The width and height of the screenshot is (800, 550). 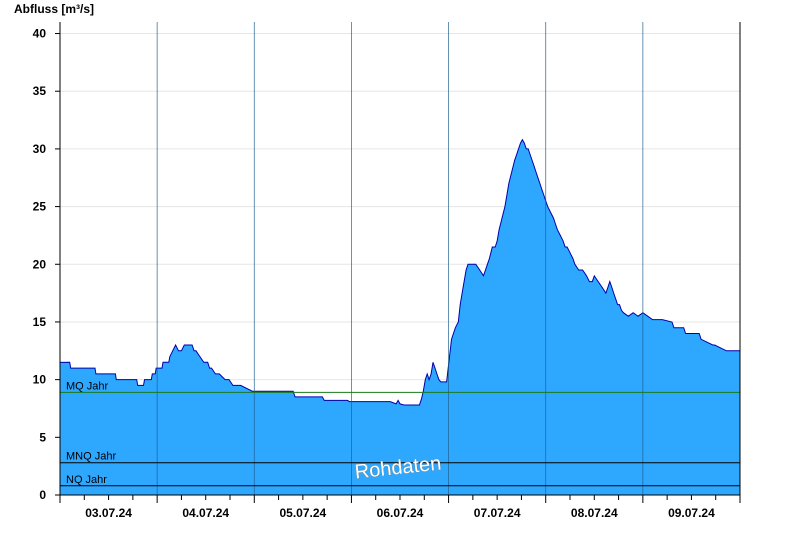 I want to click on y-tick-label-10: 10, so click(x=40, y=380).